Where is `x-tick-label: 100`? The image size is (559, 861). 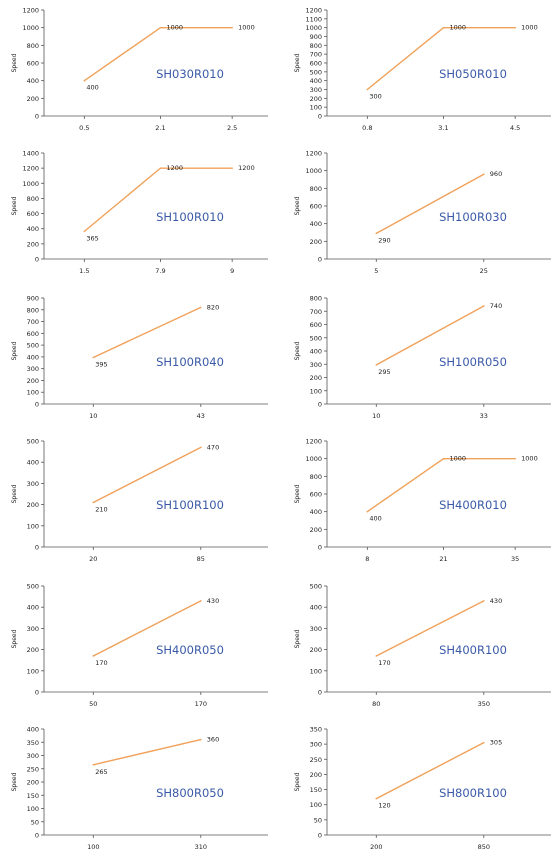
x-tick-label: 100 is located at coordinates (93, 847).